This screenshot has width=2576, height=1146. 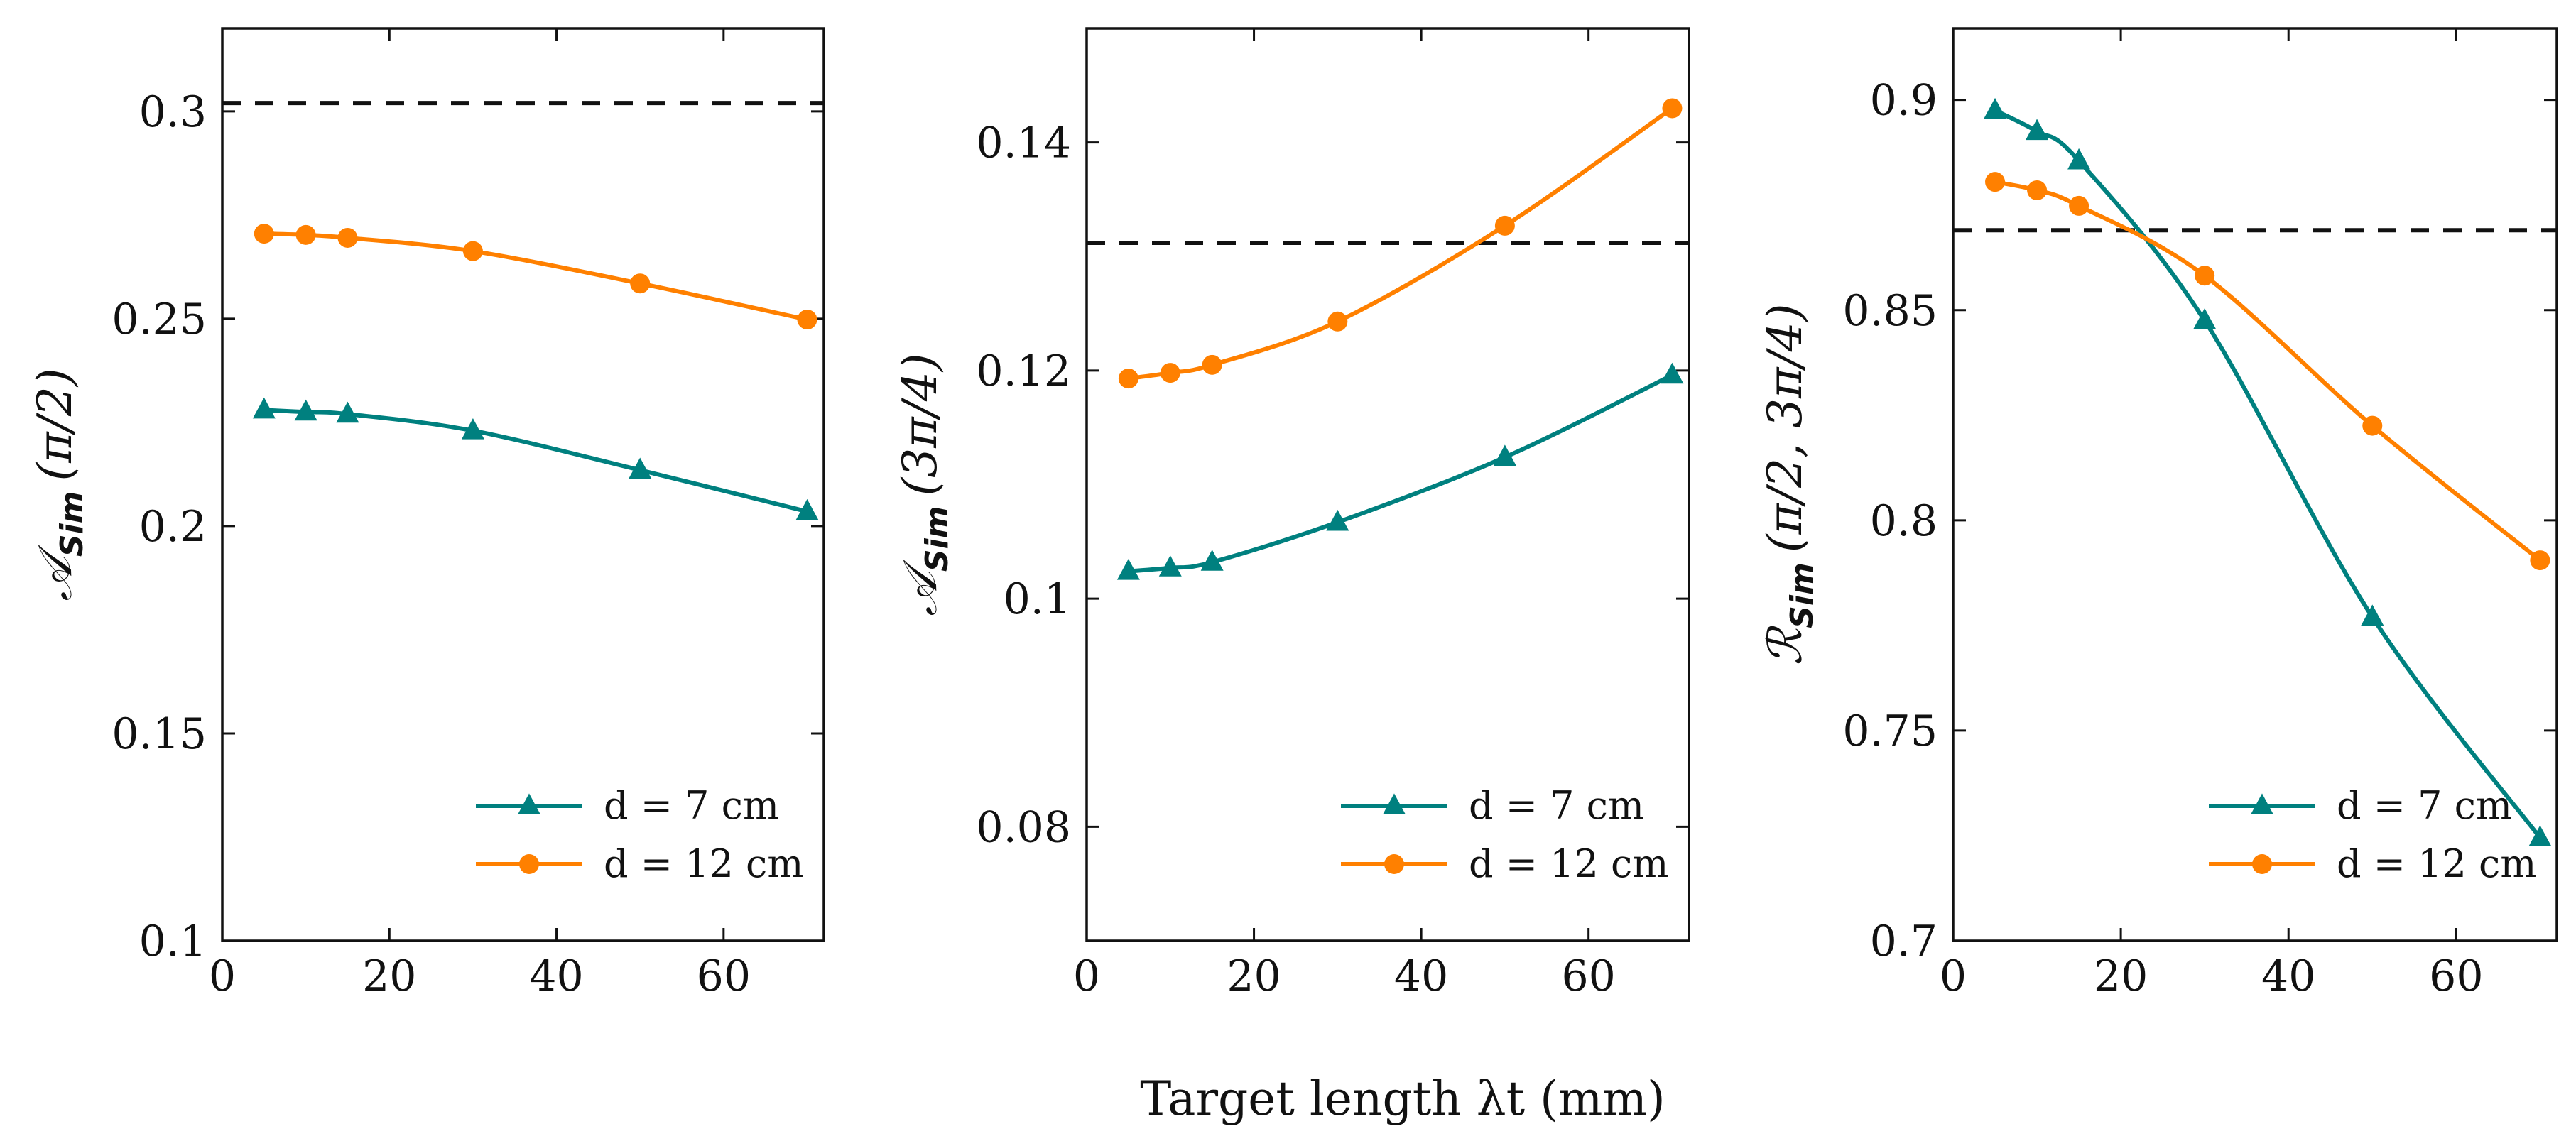 I want to click on y-axis-label-2: 𝒜Sim(3π/4), so click(x=924, y=484).